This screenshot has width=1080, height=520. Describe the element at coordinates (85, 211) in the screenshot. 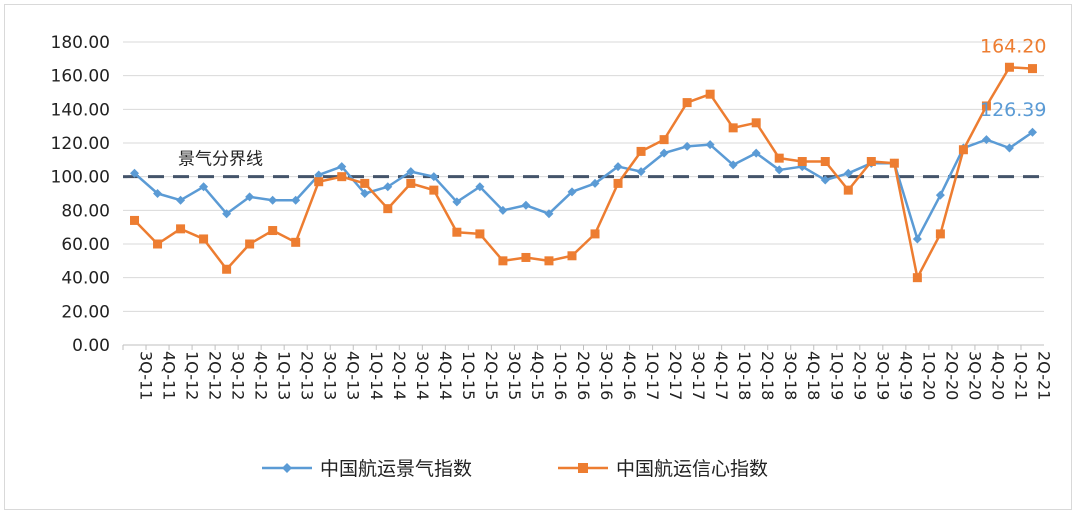

I see `y-tick-label: 80.00` at that location.